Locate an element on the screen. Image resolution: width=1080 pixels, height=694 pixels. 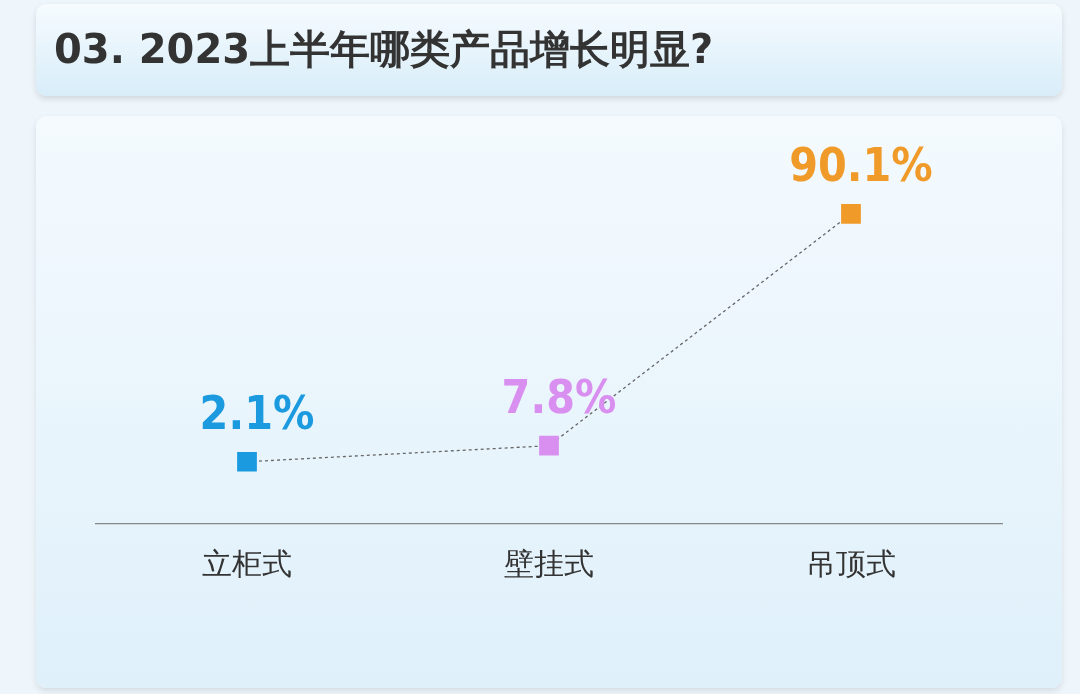
chart-title: 03. 2023上半年哪类产品增长明显? is located at coordinates (549, 50).